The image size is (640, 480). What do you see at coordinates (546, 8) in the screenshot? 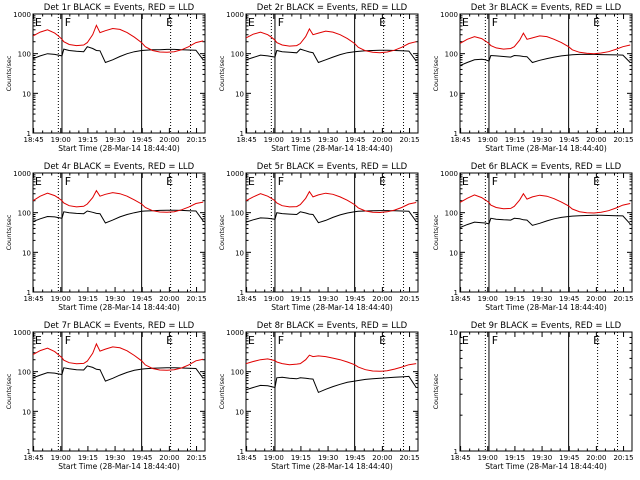
I see `panel-title: Det 3r BLACK = Events, RED = LLD` at bounding box center [546, 8].